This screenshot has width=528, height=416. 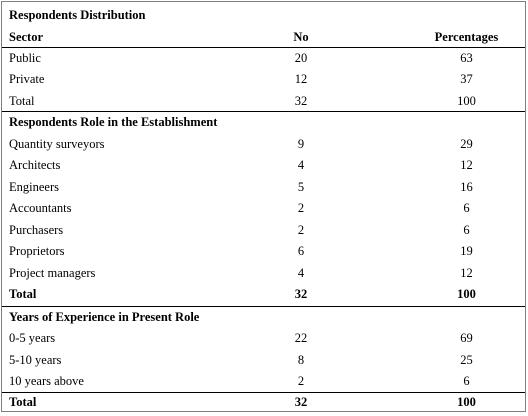 I want to click on table-row: Total 32 100, so click(x=263, y=102).